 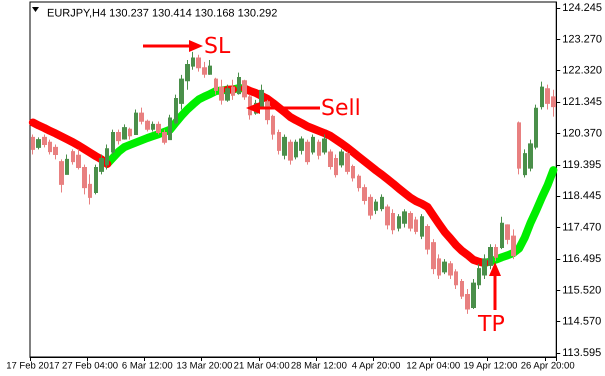 I want to click on y-tick-label: 122.320, so click(x=582, y=70).